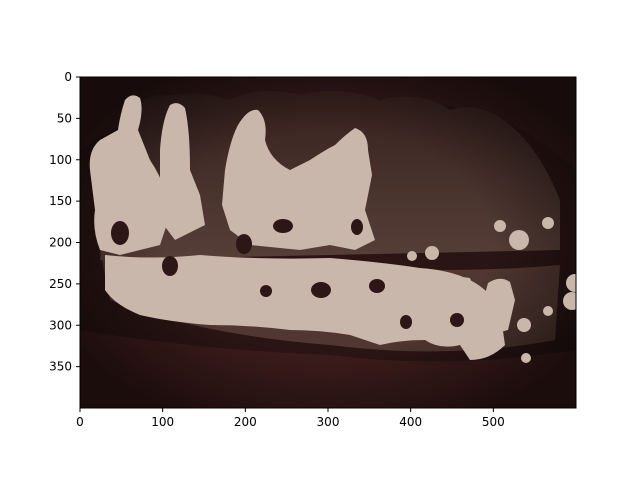 This screenshot has width=640, height=480. I want to click on x-tick-label: 300, so click(328, 422).